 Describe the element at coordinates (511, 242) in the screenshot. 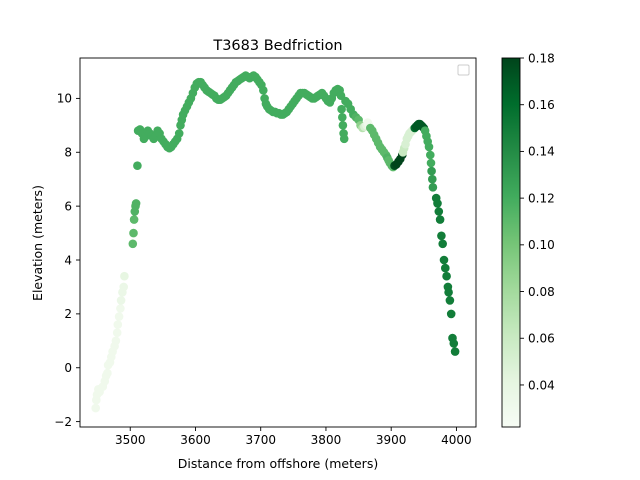

I see `colorbar-gradient` at that location.